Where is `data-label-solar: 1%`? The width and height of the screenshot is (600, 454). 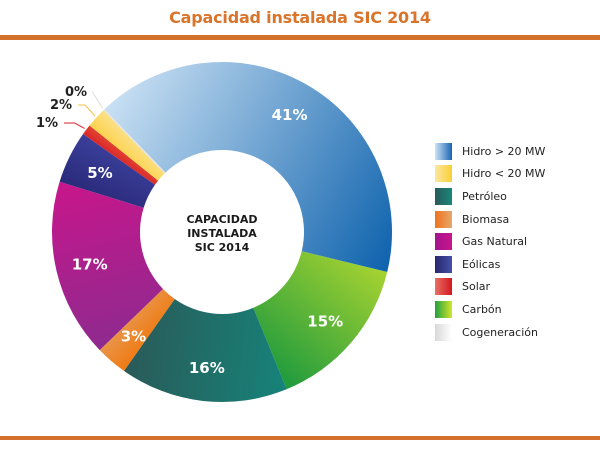 data-label-solar: 1% is located at coordinates (47, 123).